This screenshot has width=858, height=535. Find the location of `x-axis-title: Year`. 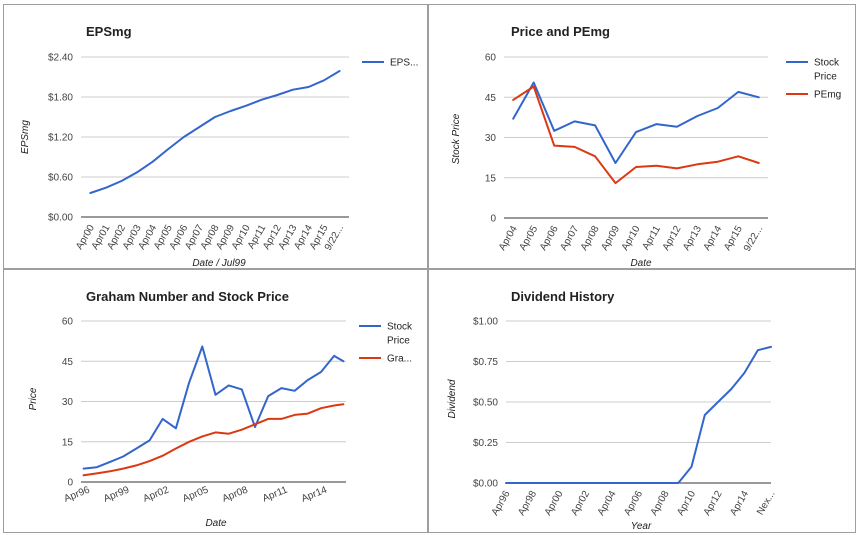

x-axis-title: Year is located at coordinates (641, 526).